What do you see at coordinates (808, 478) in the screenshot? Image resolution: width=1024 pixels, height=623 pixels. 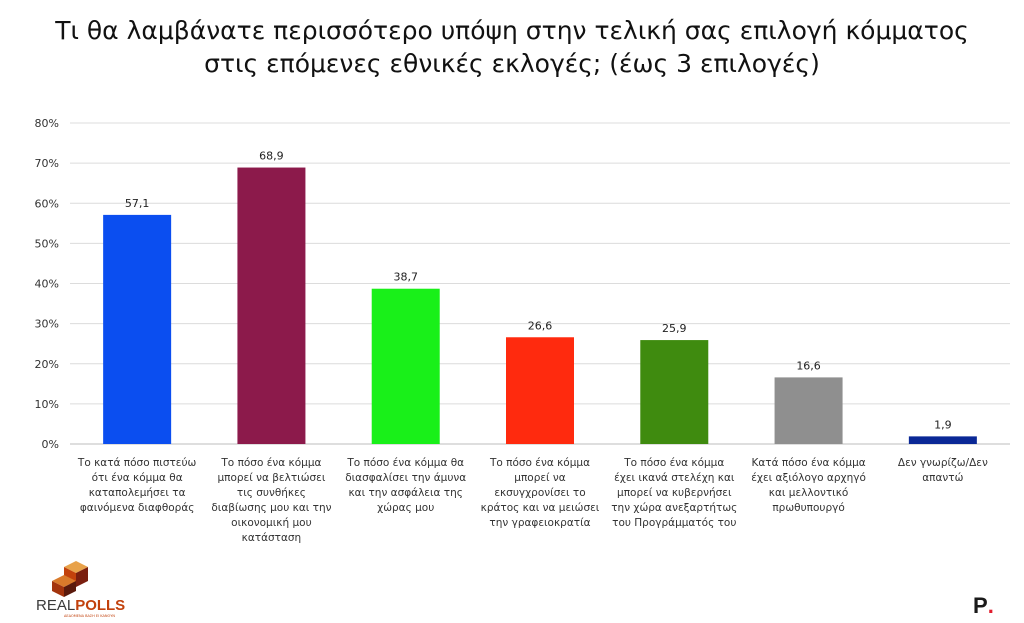 I see `x-tick-label-line: έχει αξιόλογο αρχηγό` at bounding box center [808, 478].